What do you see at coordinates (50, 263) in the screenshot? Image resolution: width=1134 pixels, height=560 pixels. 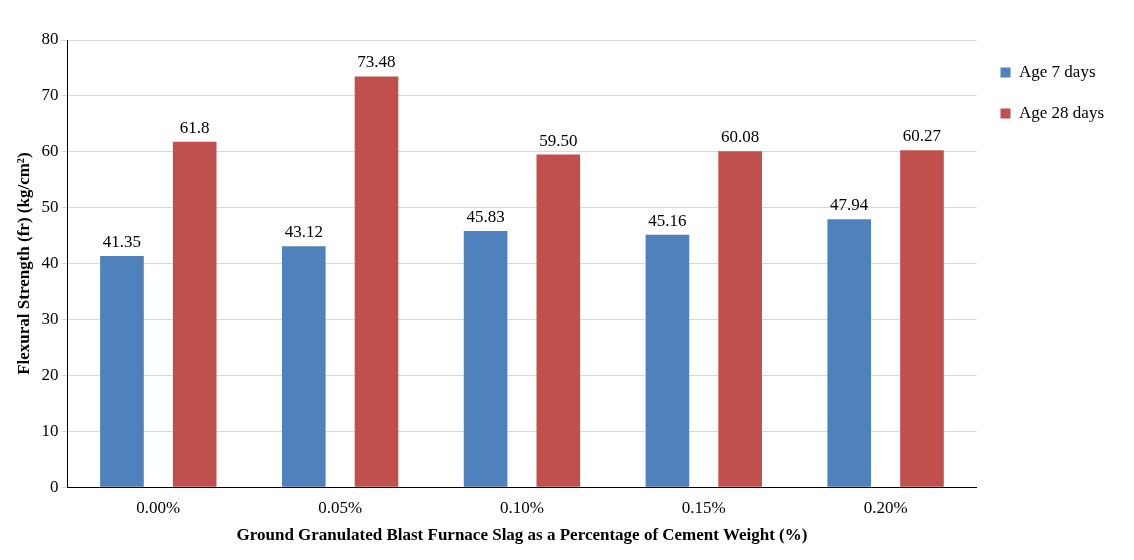 I see `y-tick-label: 40` at bounding box center [50, 263].